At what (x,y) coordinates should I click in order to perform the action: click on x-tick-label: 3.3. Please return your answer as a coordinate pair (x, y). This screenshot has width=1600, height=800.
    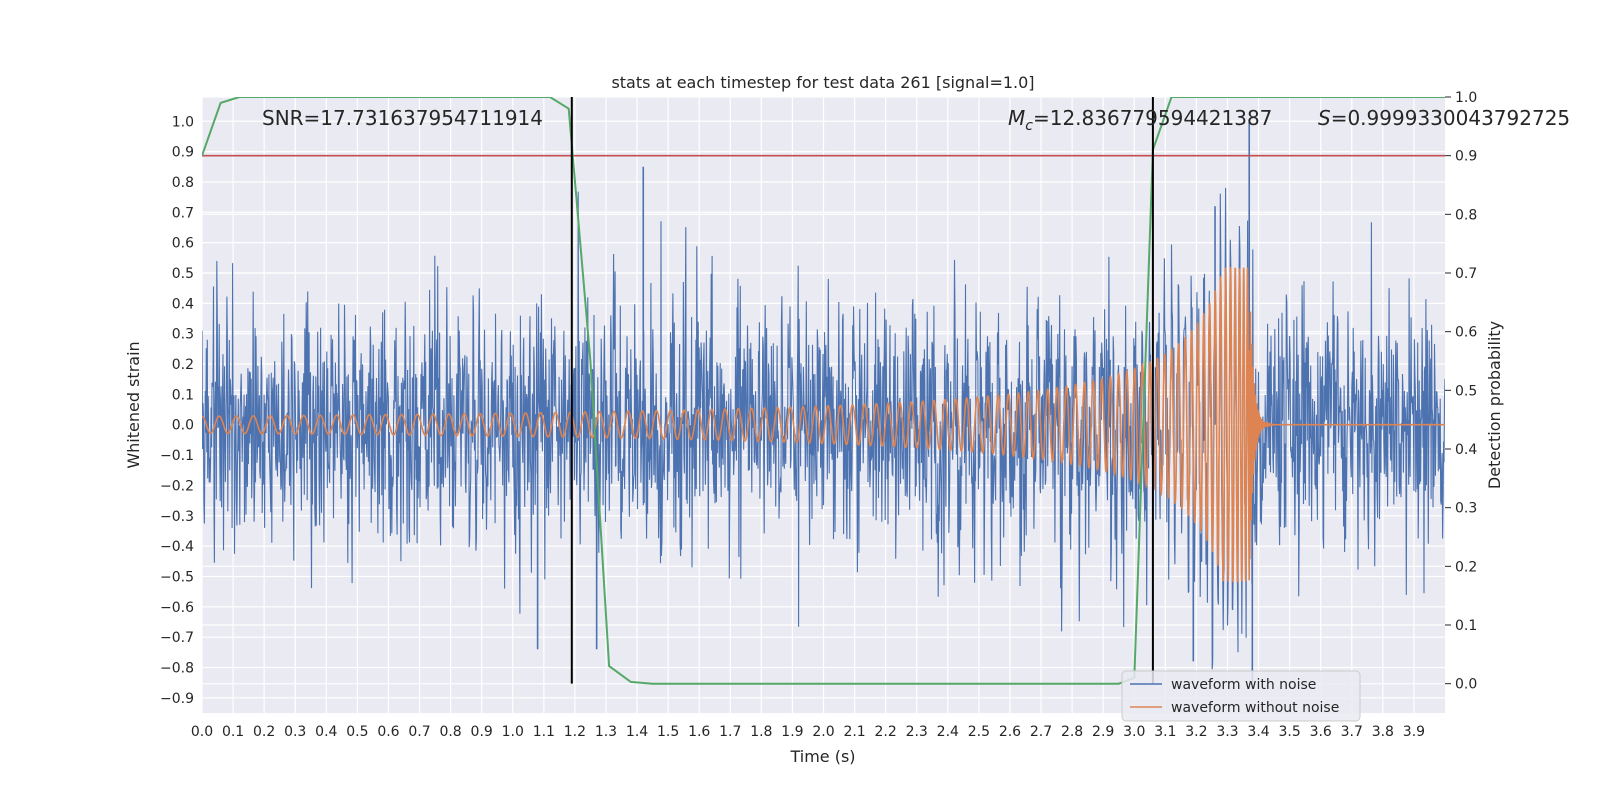
    Looking at the image, I should click on (1227, 732).